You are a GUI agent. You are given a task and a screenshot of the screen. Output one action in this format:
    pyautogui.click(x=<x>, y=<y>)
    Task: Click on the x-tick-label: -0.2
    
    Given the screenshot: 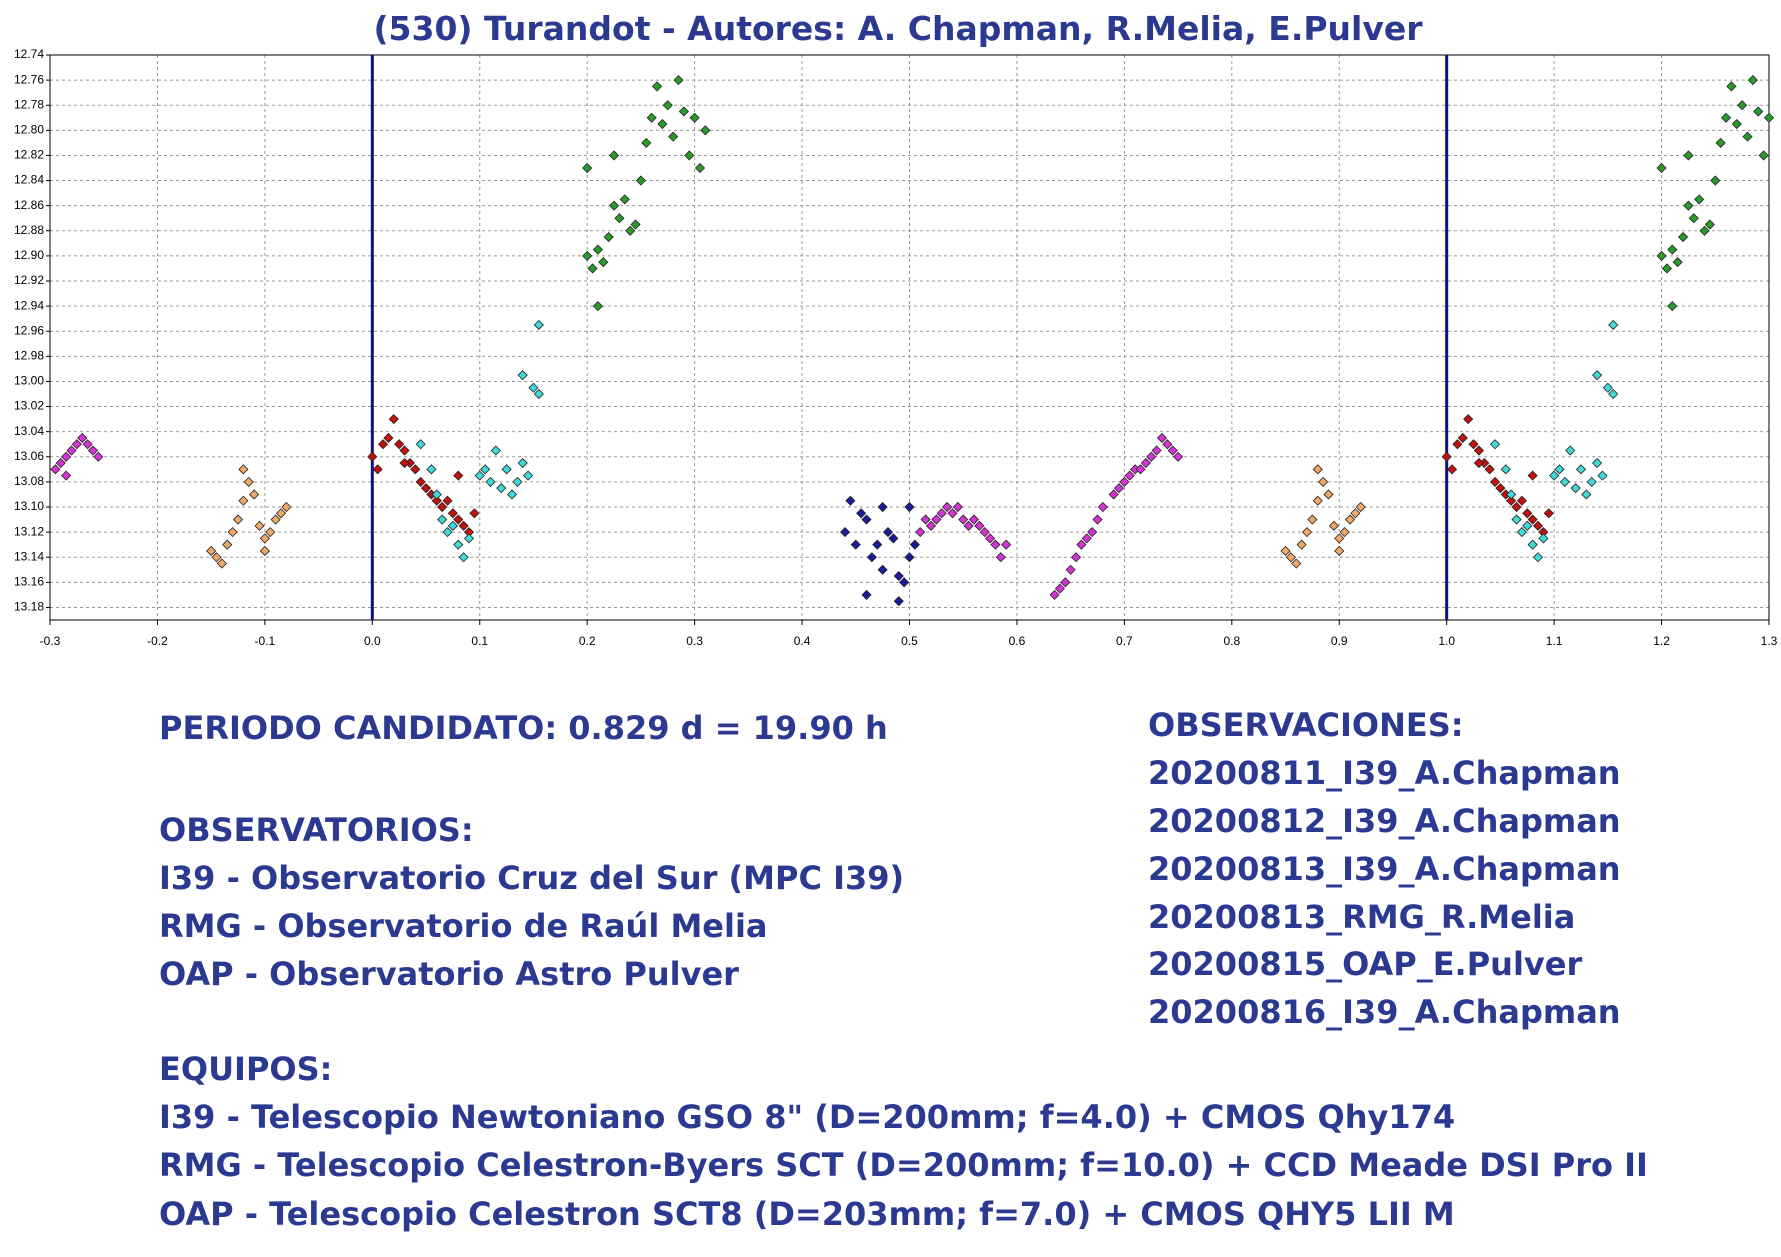 What is the action you would take?
    pyautogui.click(x=157, y=641)
    